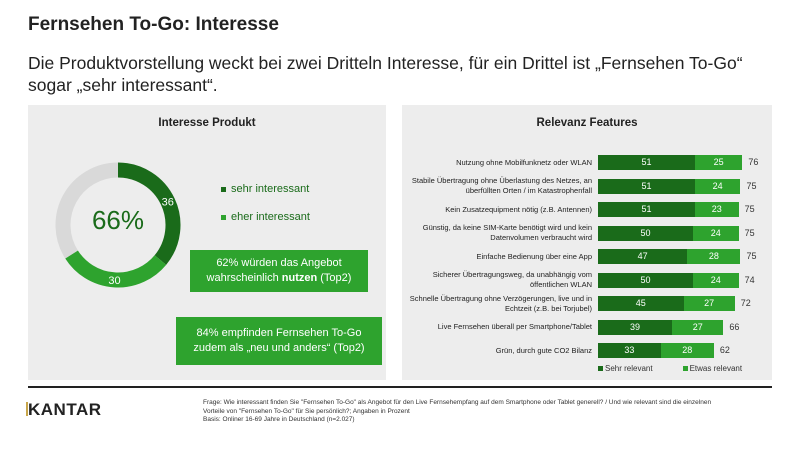 The height and width of the screenshot is (450, 799). What do you see at coordinates (641, 303) in the screenshot?
I see `bar-sehr-relevant: 45` at bounding box center [641, 303].